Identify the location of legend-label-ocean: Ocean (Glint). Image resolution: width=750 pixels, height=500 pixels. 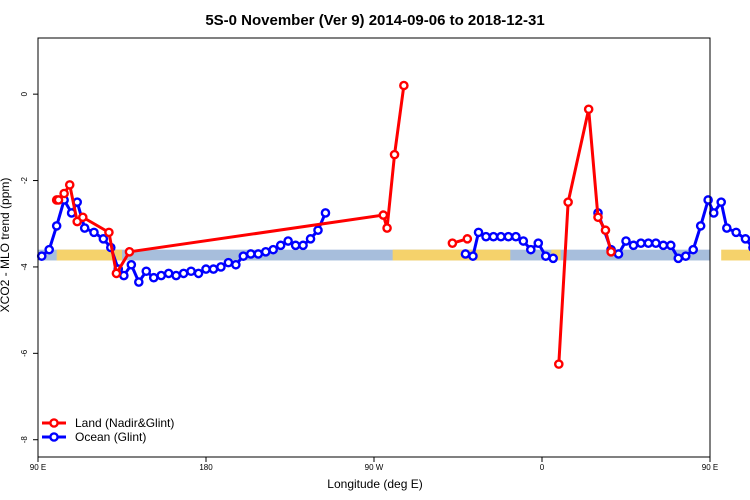
(110, 437).